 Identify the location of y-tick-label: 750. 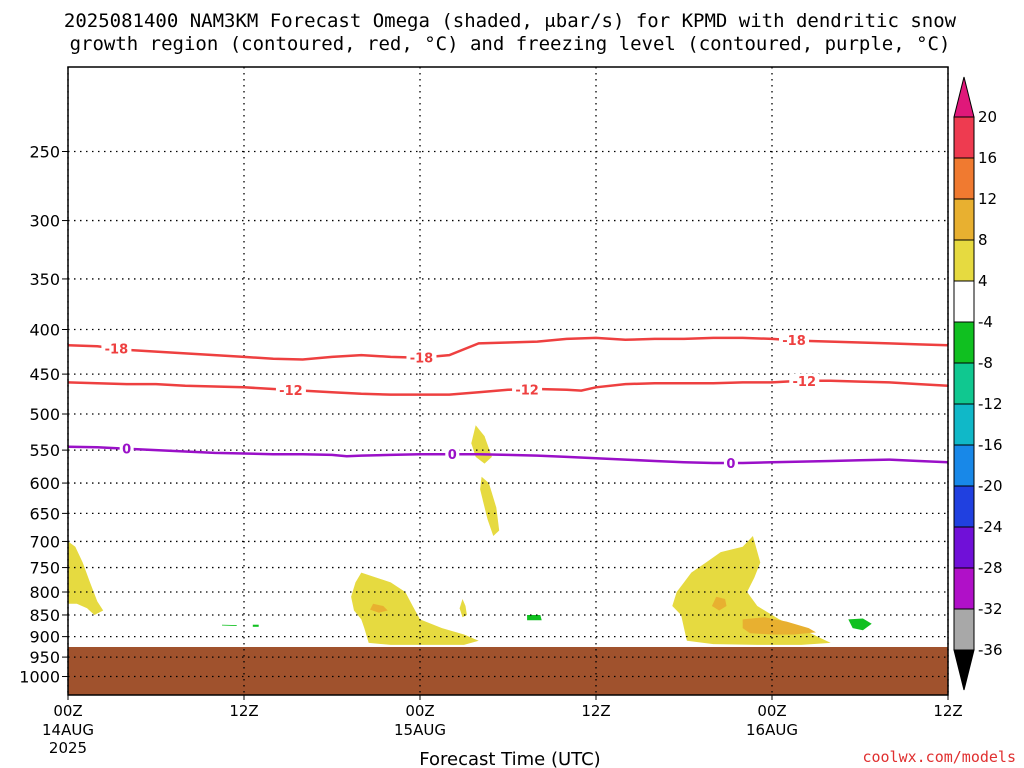
(44, 568).